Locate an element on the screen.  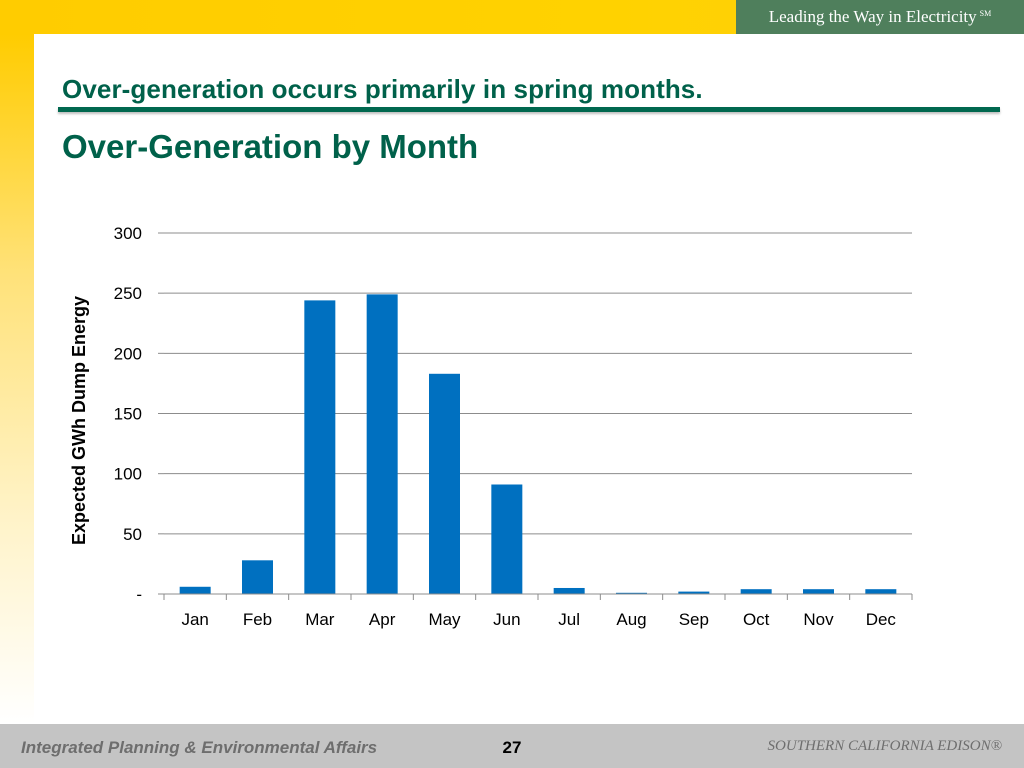
y-tick-label: 200 is located at coordinates (128, 353).